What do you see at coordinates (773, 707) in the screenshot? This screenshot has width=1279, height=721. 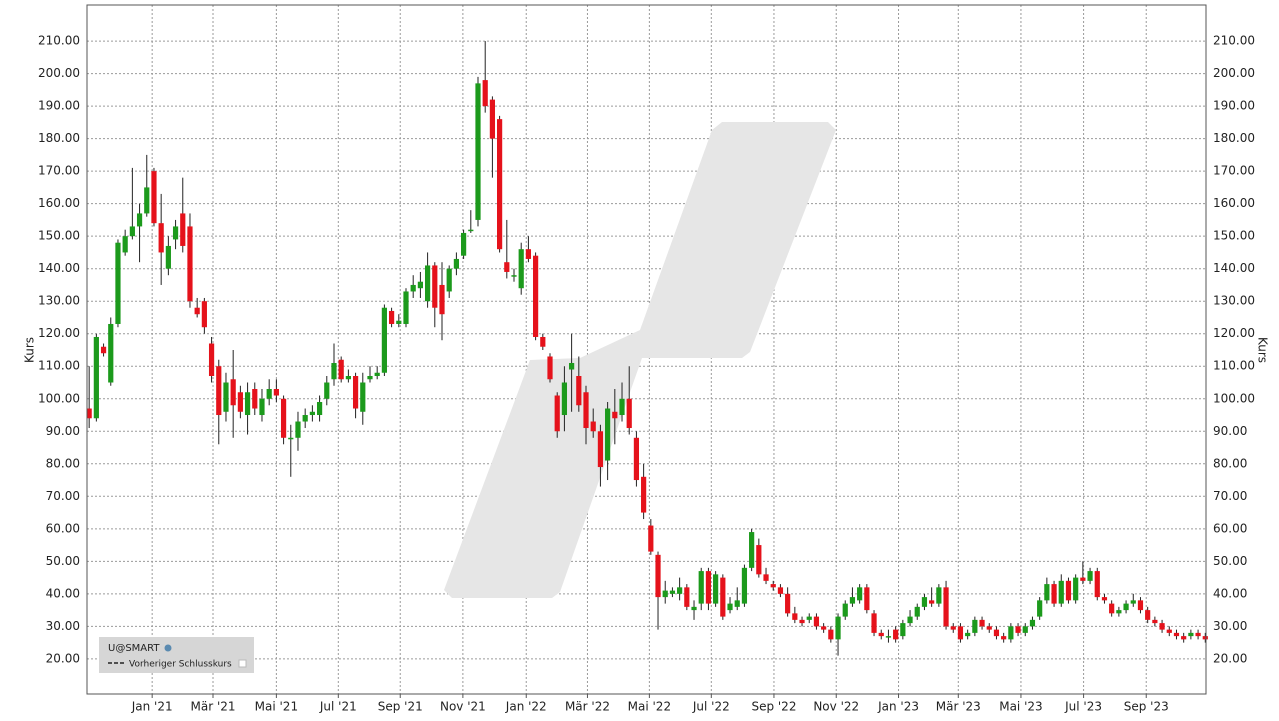 I see `x-tick-label: Sep '22` at bounding box center [773, 707].